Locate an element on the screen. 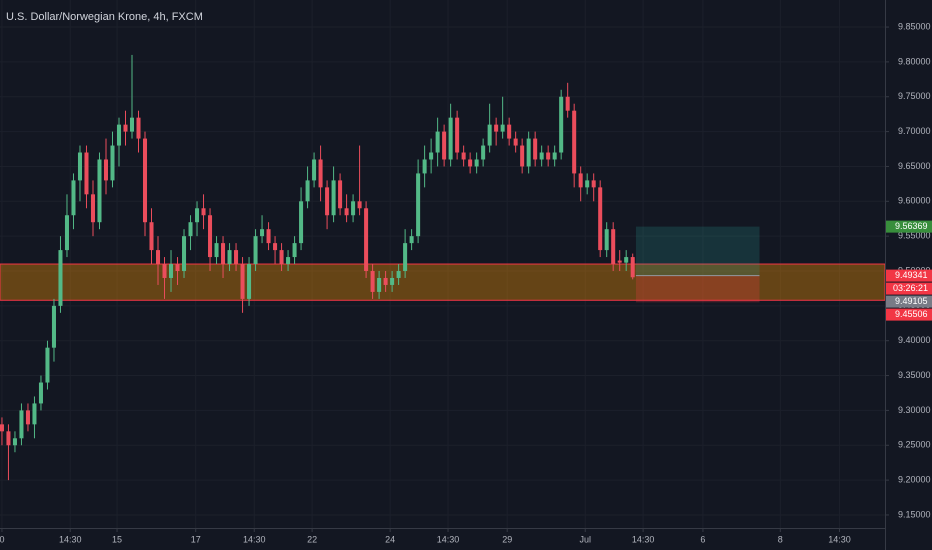  loss-zone is located at coordinates (697, 289).